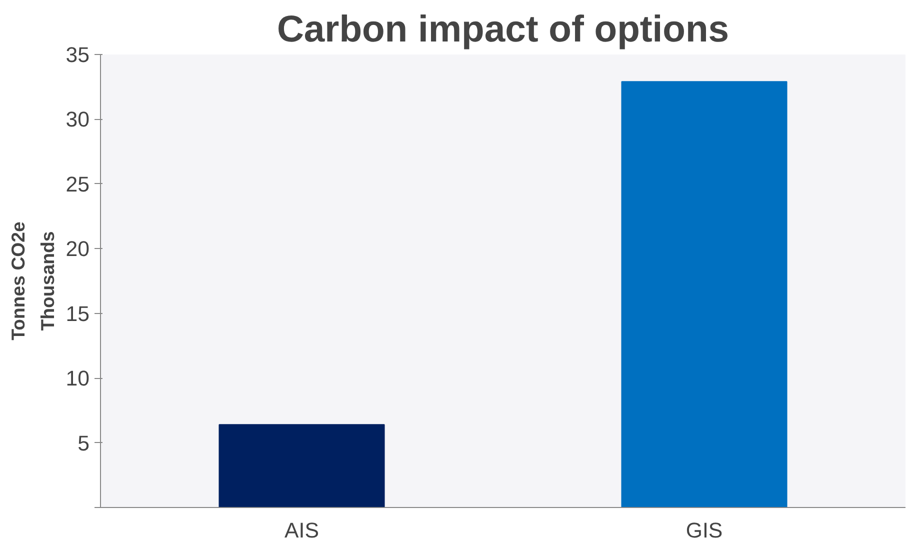 The height and width of the screenshot is (554, 918). I want to click on y-tick-label: 25, so click(78, 184).